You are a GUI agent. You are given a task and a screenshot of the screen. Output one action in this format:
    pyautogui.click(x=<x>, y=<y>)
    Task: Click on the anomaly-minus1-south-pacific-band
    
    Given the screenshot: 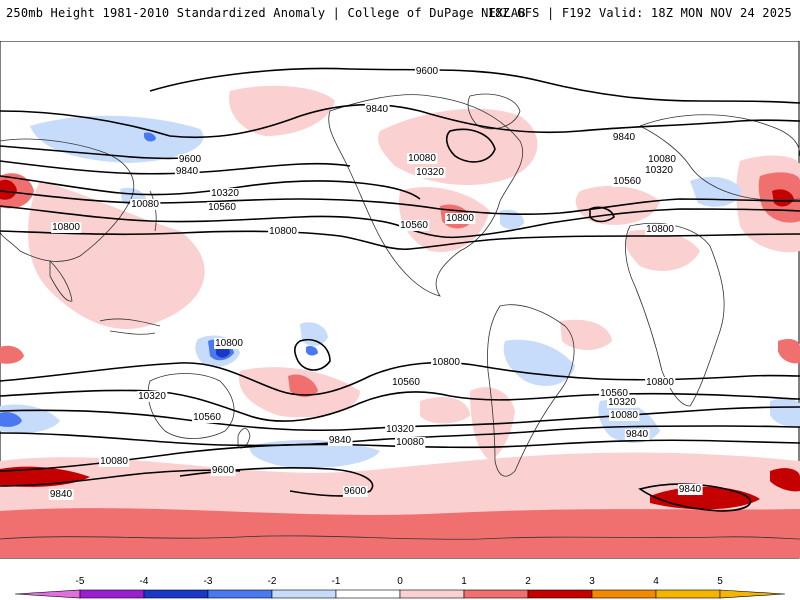 What is the action you would take?
    pyautogui.click(x=314, y=453)
    